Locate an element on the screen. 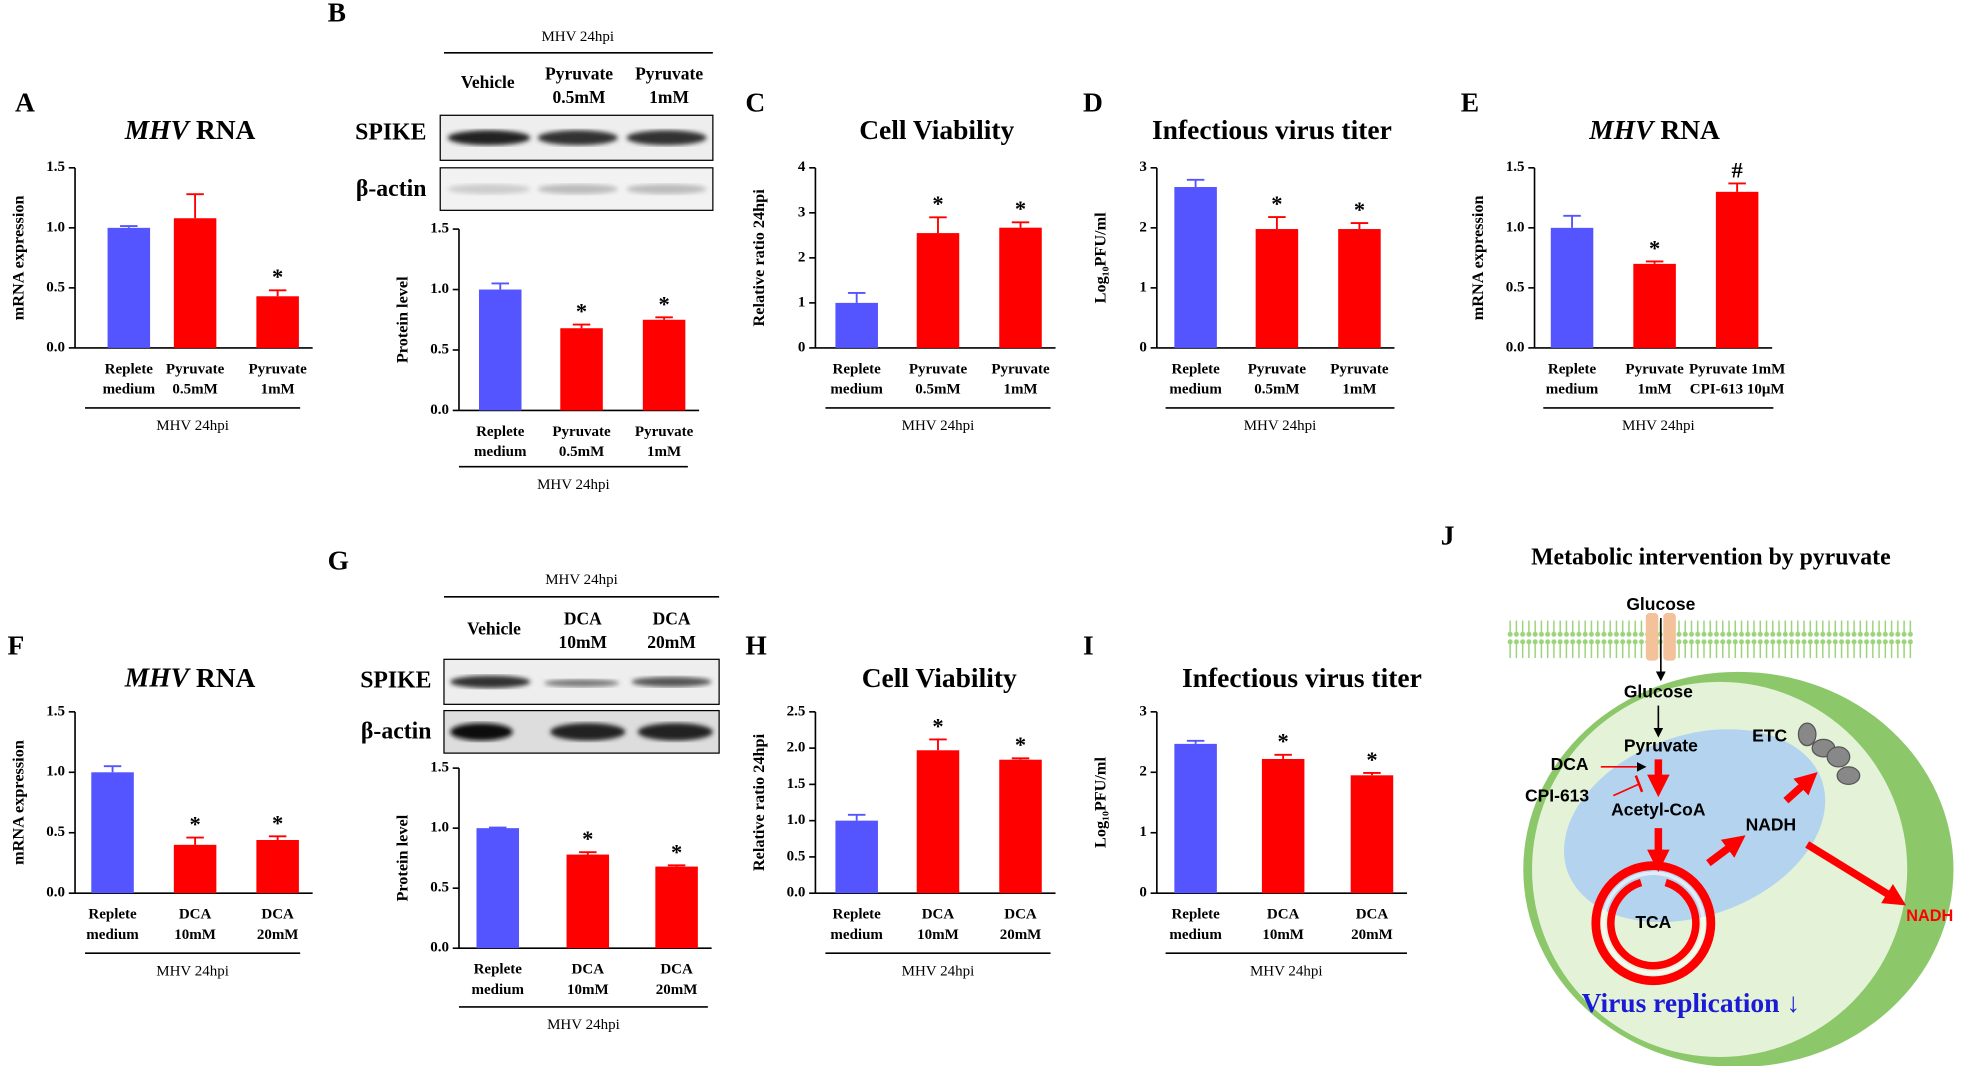 The width and height of the screenshot is (1961, 1066). panel-letter: H is located at coordinates (755, 644).